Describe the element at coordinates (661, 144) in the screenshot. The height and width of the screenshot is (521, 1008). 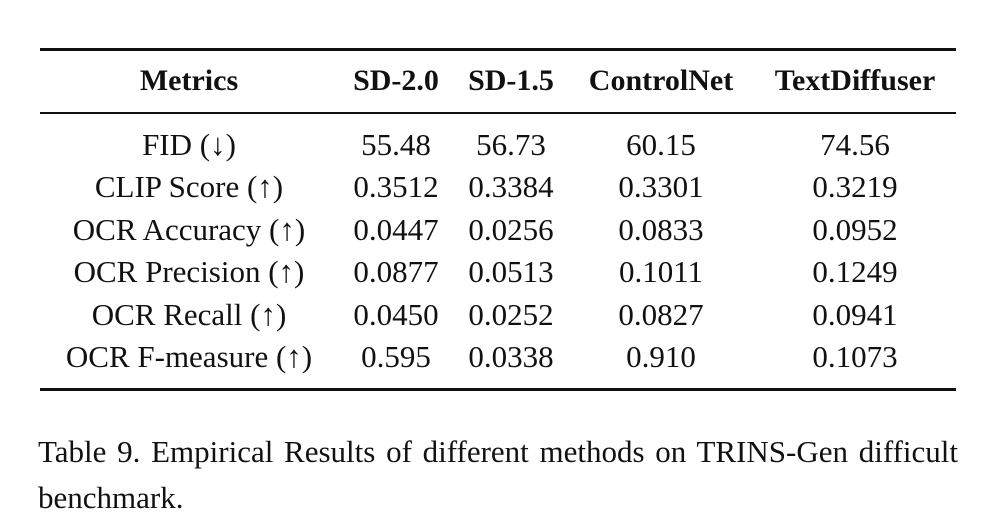
I see `table-cell: 60.15` at that location.